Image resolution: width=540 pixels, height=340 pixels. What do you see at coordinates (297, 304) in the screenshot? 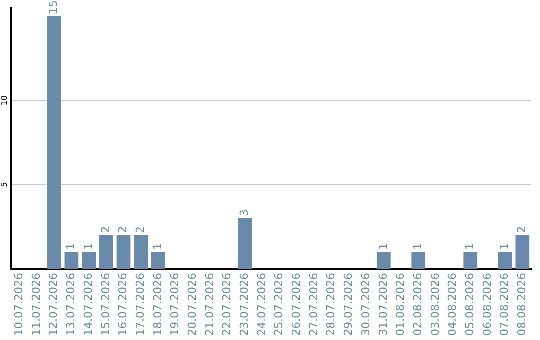
I see `x-tick-label: 26.07.2026` at bounding box center [297, 304].